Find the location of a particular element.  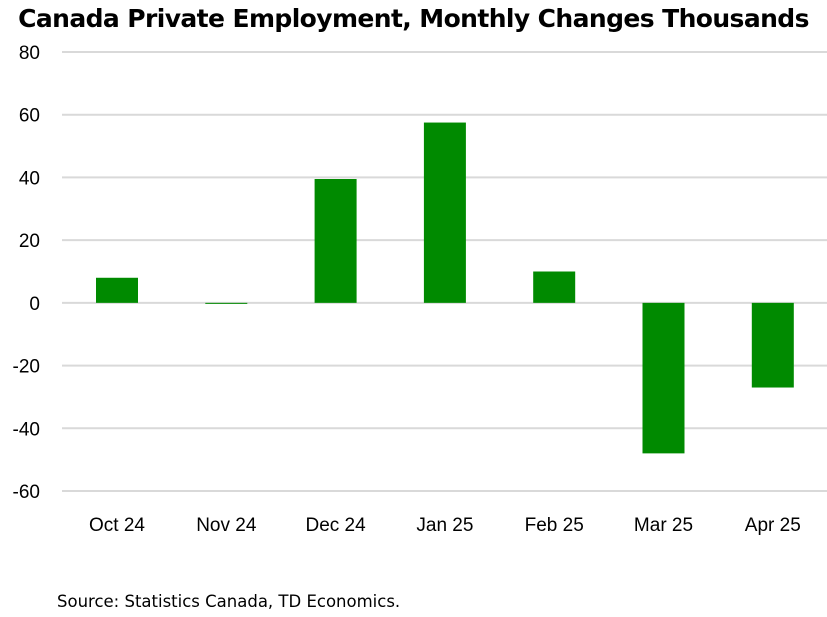

x-tick-label: Mar 25 is located at coordinates (663, 525).